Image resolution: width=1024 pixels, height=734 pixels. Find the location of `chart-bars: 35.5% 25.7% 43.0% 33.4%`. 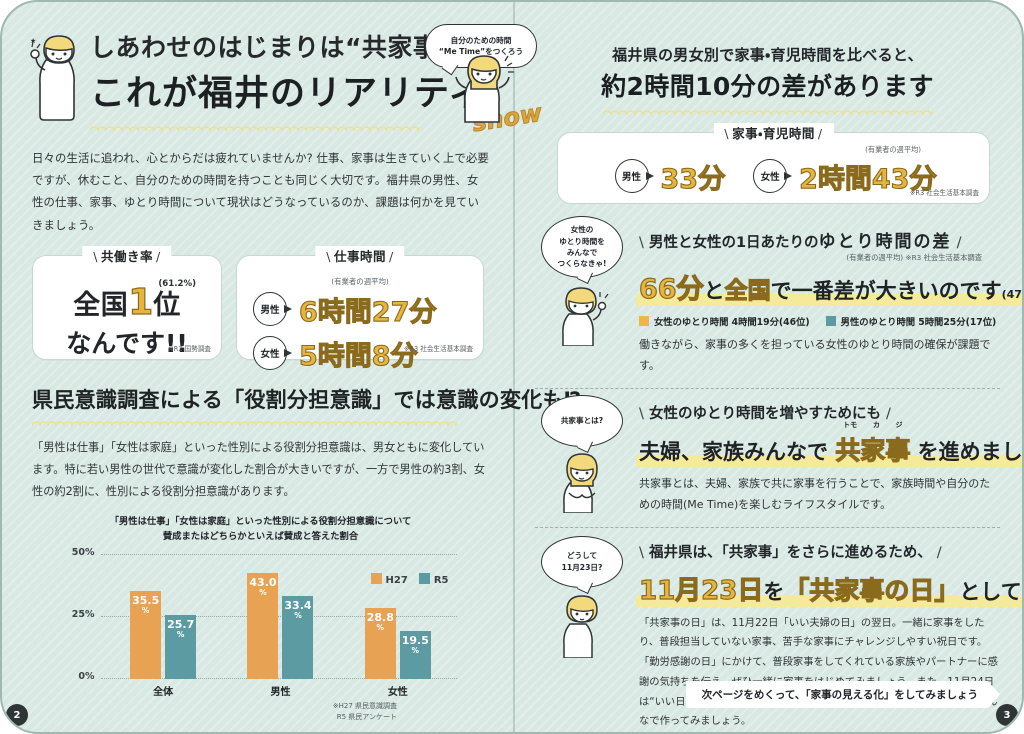

chart-bars: 35.5% 25.7% 43.0% 33.4% is located at coordinates (281, 617).